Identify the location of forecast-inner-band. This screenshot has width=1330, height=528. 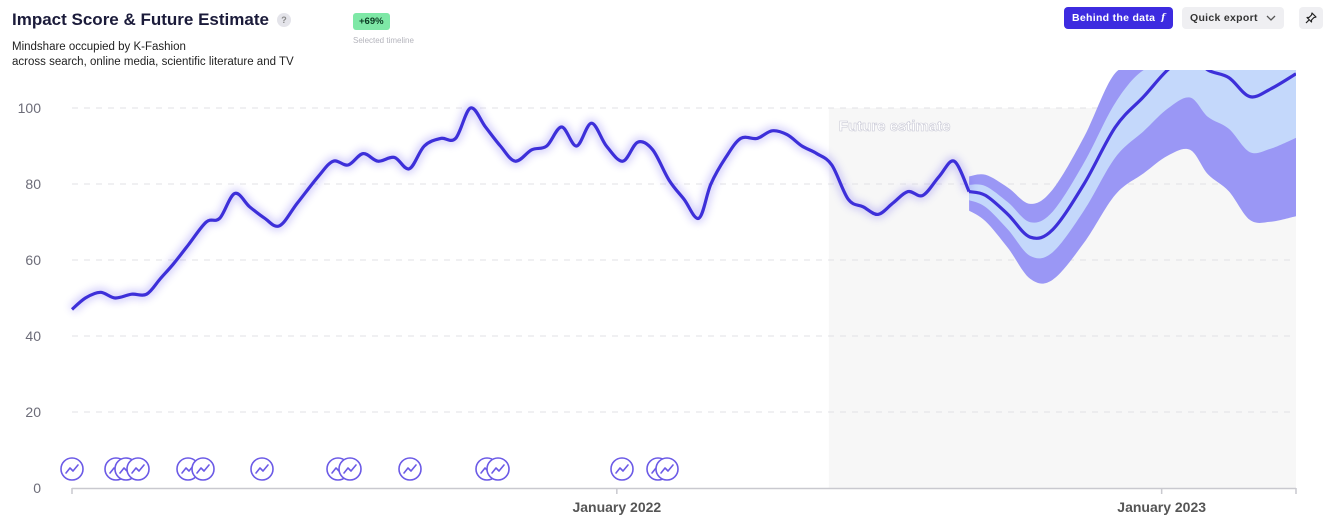
(1132, 164).